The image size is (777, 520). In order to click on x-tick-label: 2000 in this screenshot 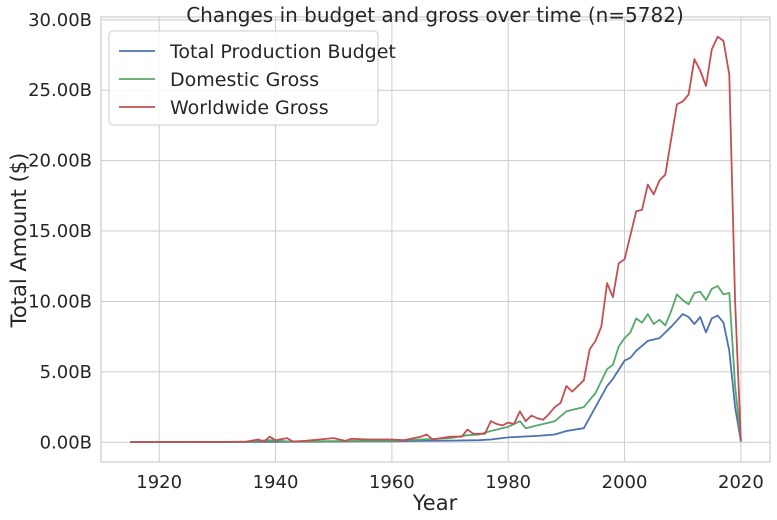, I will do `click(625, 482)`.